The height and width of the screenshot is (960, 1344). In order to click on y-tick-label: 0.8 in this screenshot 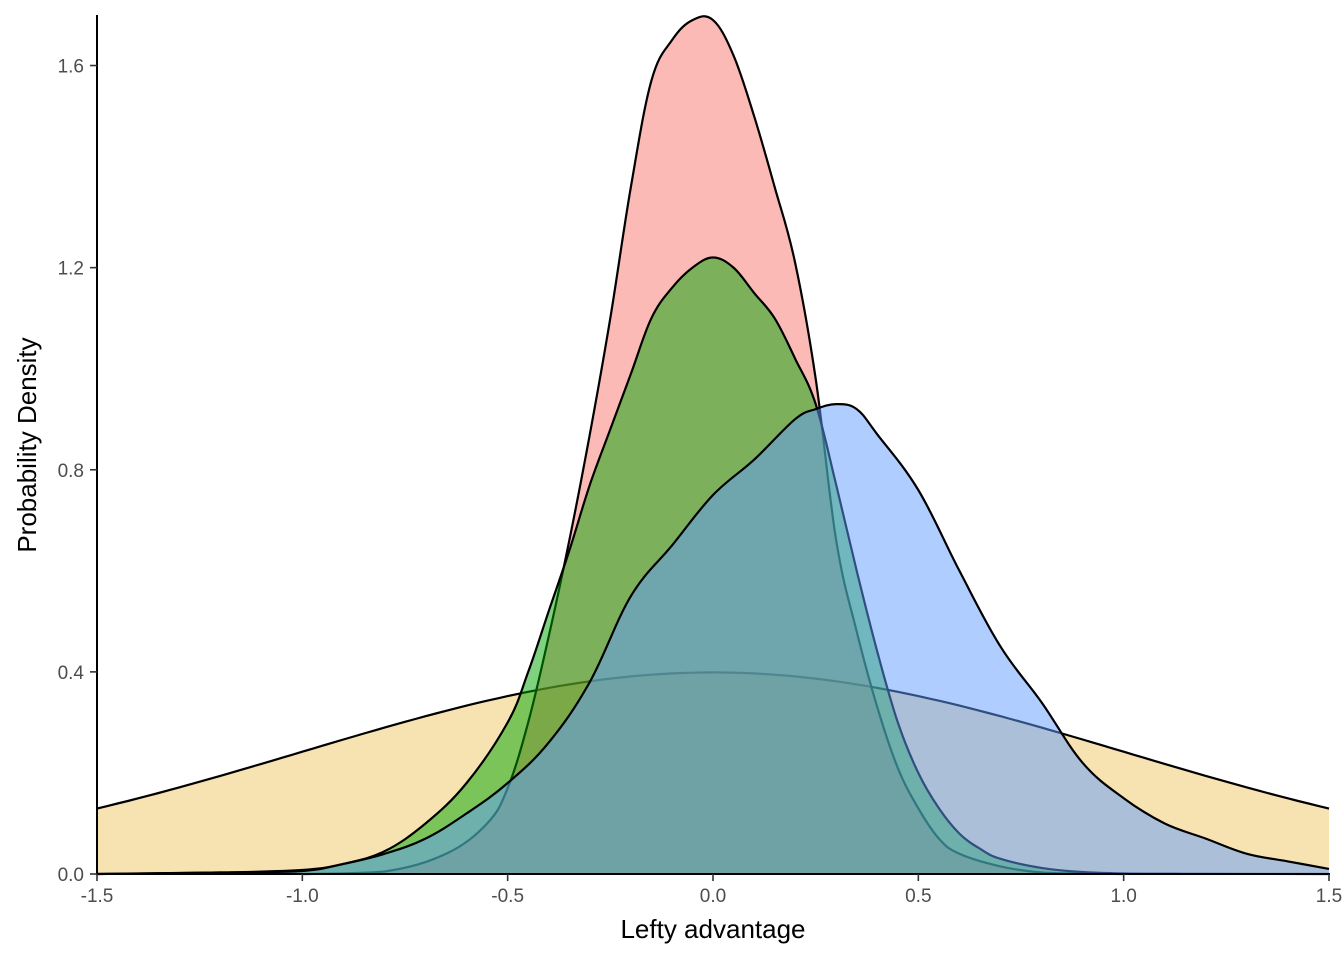, I will do `click(71, 471)`.